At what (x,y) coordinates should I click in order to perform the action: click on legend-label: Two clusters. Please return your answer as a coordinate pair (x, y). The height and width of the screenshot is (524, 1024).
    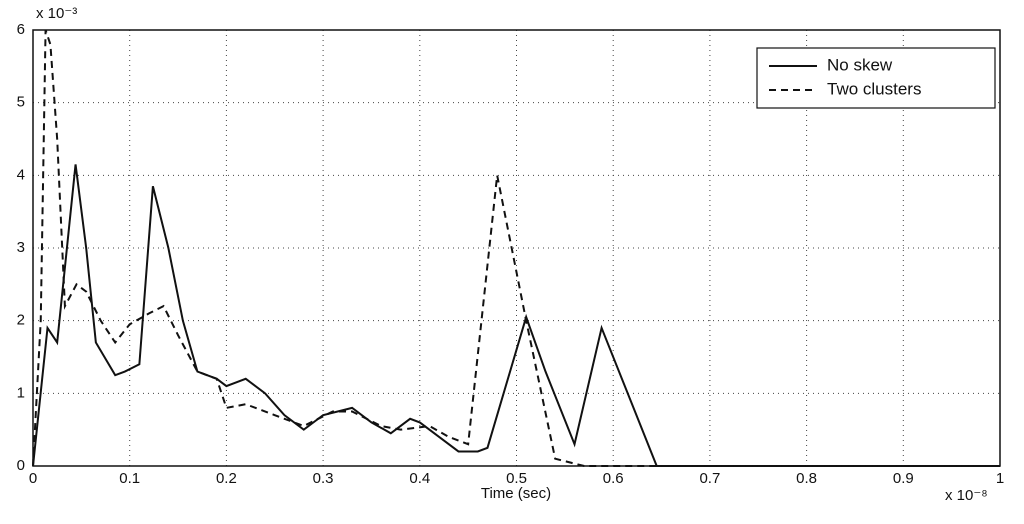
    Looking at the image, I should click on (874, 88).